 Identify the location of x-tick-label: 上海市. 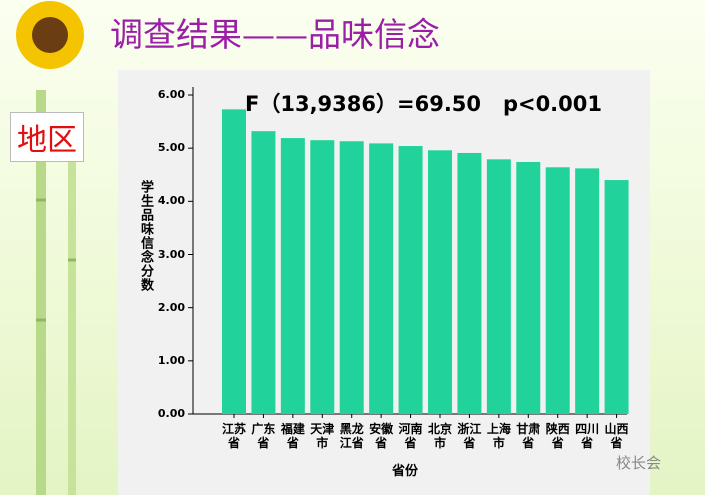
(498, 436).